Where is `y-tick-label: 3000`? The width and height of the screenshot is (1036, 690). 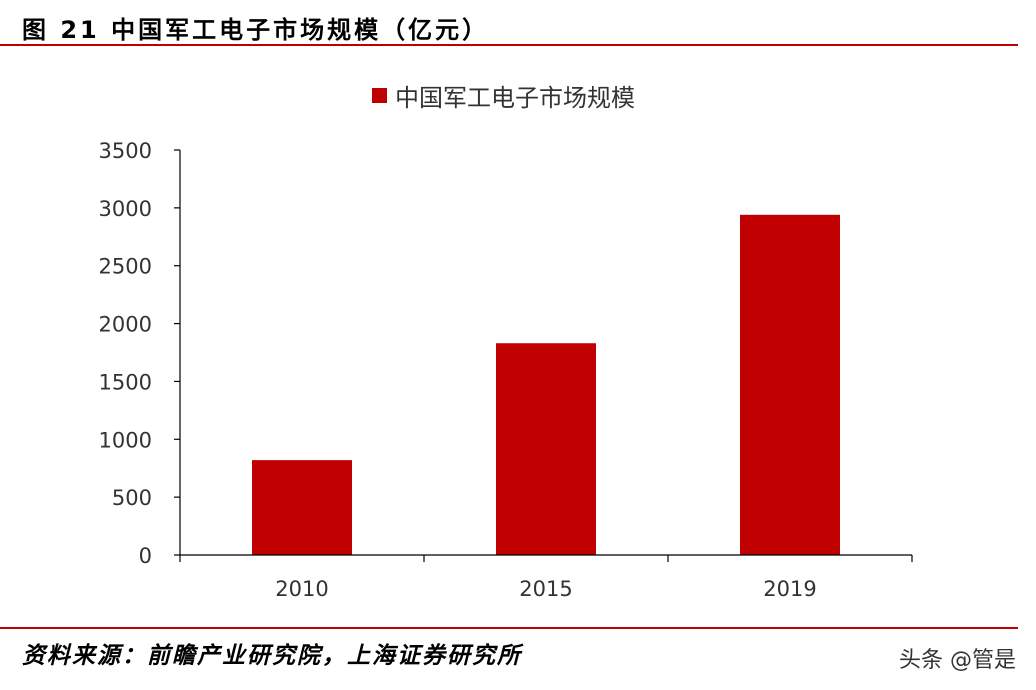
y-tick-label: 3000 is located at coordinates (125, 209).